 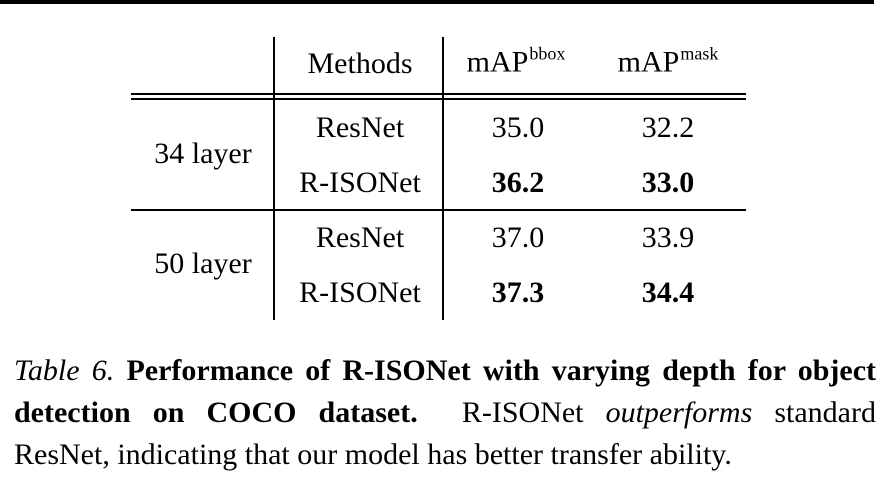 What do you see at coordinates (668, 237) in the screenshot?
I see `mask-cell: 33.9` at bounding box center [668, 237].